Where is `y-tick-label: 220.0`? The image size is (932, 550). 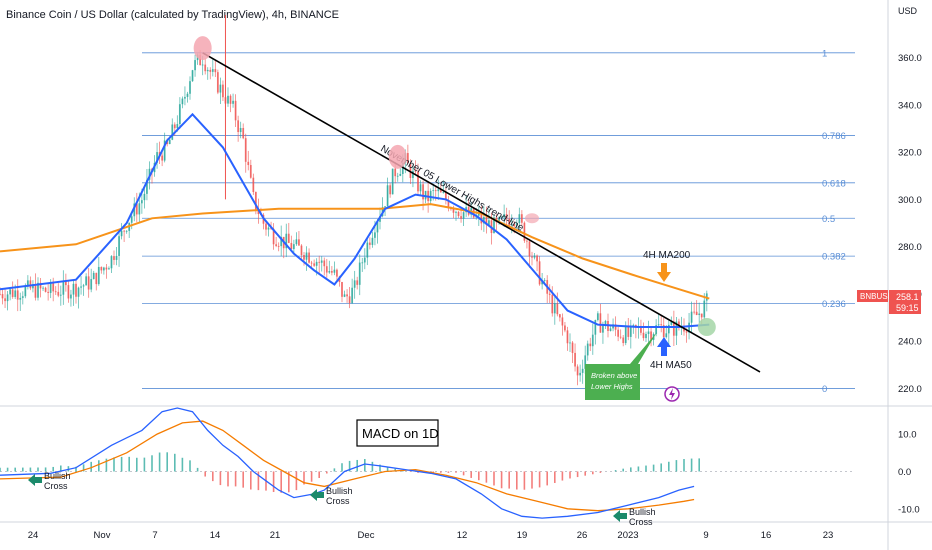
y-tick-label: 220.0 is located at coordinates (910, 389).